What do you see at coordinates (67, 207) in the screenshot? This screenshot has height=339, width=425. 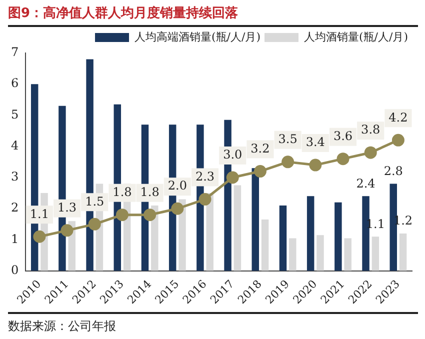 I see `data-label: 1.3` at bounding box center [67, 207].